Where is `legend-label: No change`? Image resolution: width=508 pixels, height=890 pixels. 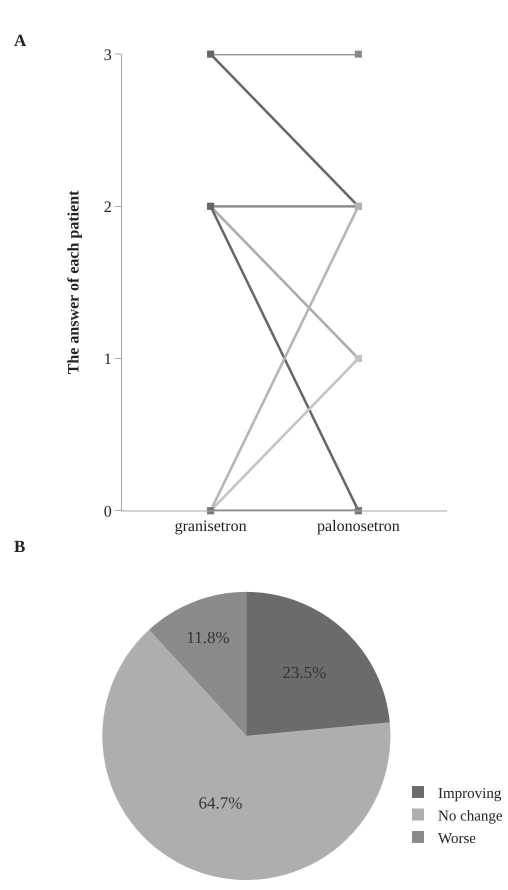
legend-label: No change is located at coordinates (470, 816).